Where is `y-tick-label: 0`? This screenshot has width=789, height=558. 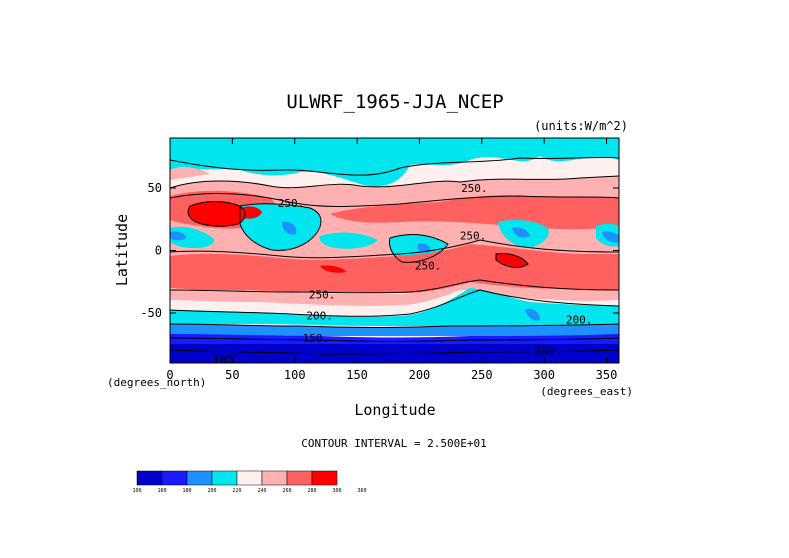 y-tick-label: 0 is located at coordinates (158, 251).